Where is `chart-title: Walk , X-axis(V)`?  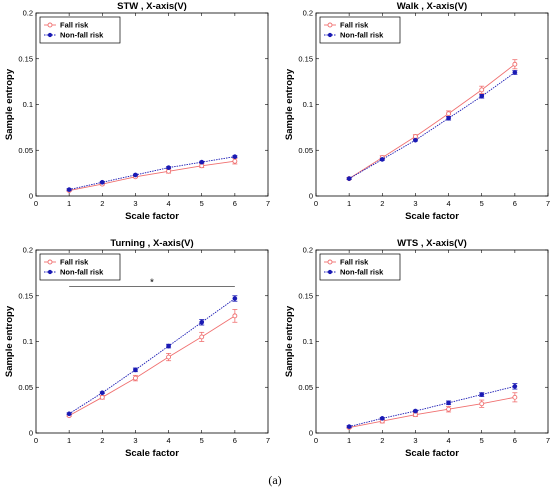 chart-title: Walk , X-axis(V) is located at coordinates (432, 6).